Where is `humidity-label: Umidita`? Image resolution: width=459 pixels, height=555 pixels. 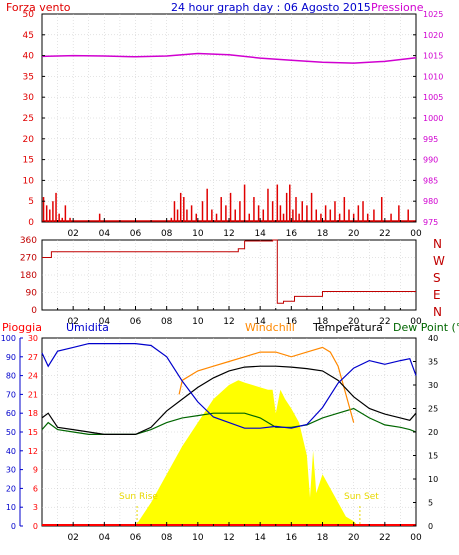 humidity-label: Umidita is located at coordinates (87, 327).